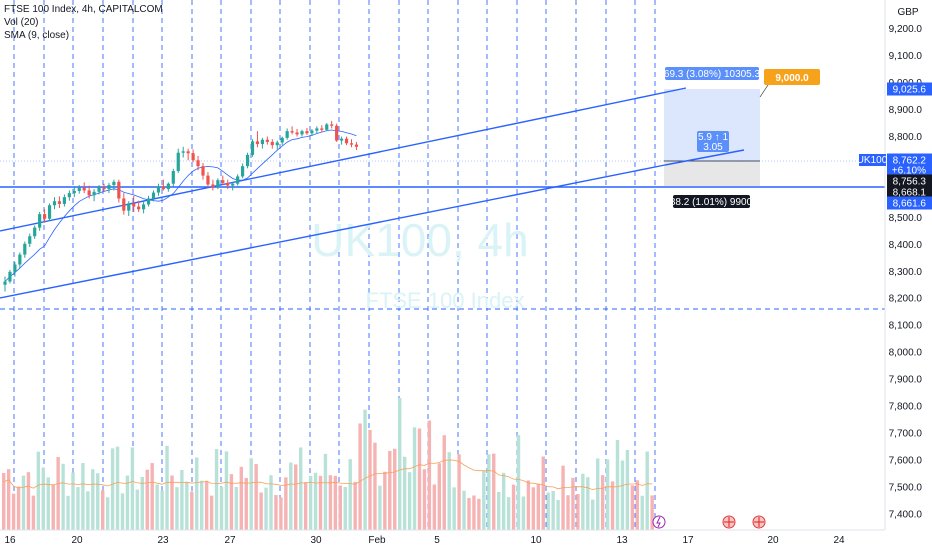  I want to click on price-tag-change: +6.10%, so click(909, 171).